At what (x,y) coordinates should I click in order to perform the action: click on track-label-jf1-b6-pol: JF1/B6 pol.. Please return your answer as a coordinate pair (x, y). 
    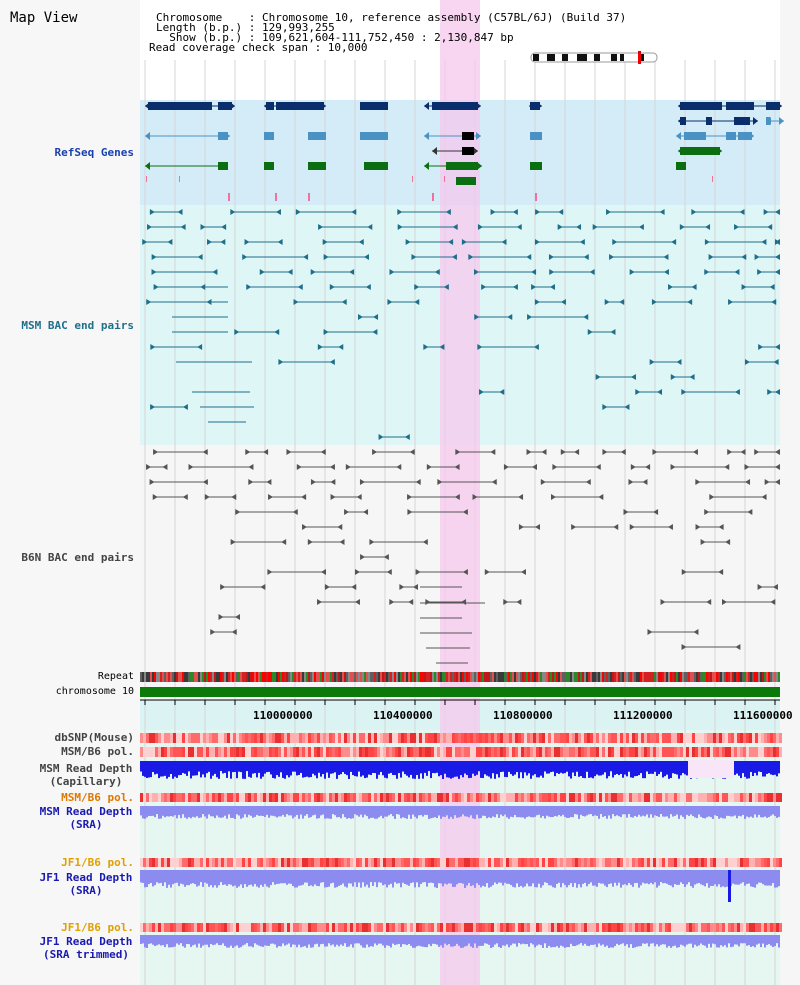
    Looking at the image, I should click on (97, 862).